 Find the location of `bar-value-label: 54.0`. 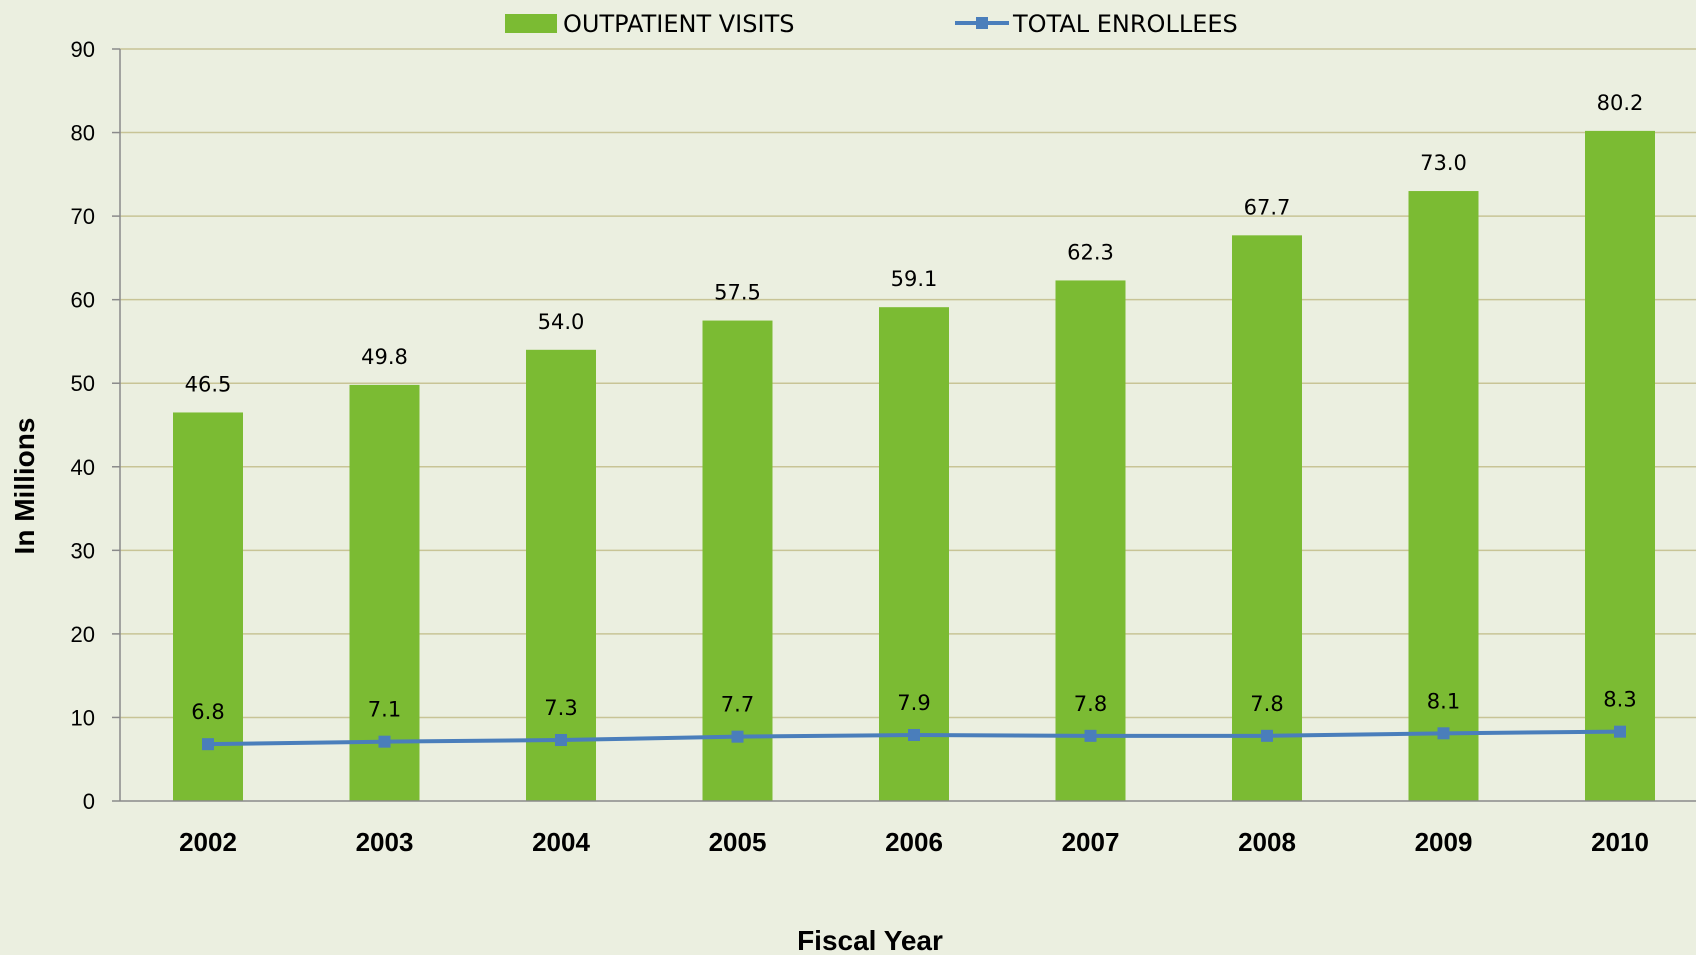

bar-value-label: 54.0 is located at coordinates (561, 322).